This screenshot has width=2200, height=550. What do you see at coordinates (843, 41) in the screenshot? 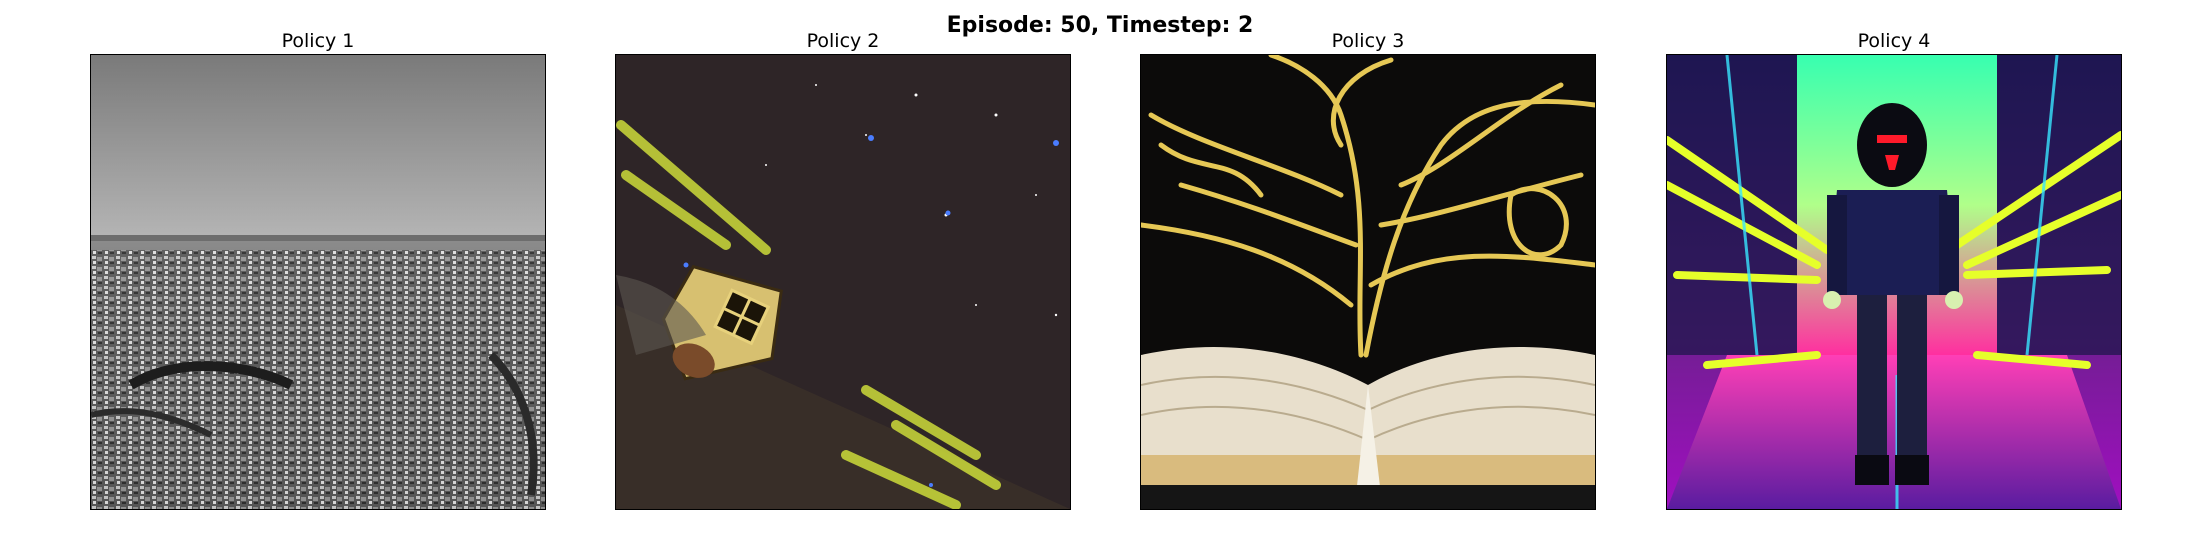
I see `panel-title: Policy 2` at bounding box center [843, 41].